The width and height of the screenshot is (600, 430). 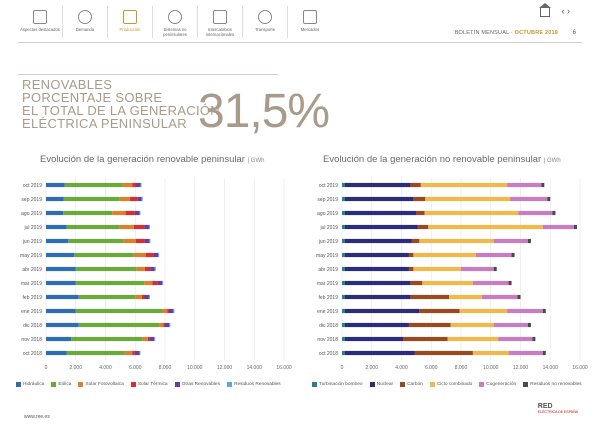 I want to click on nav-label: Aspectos destacados, so click(x=40, y=29).